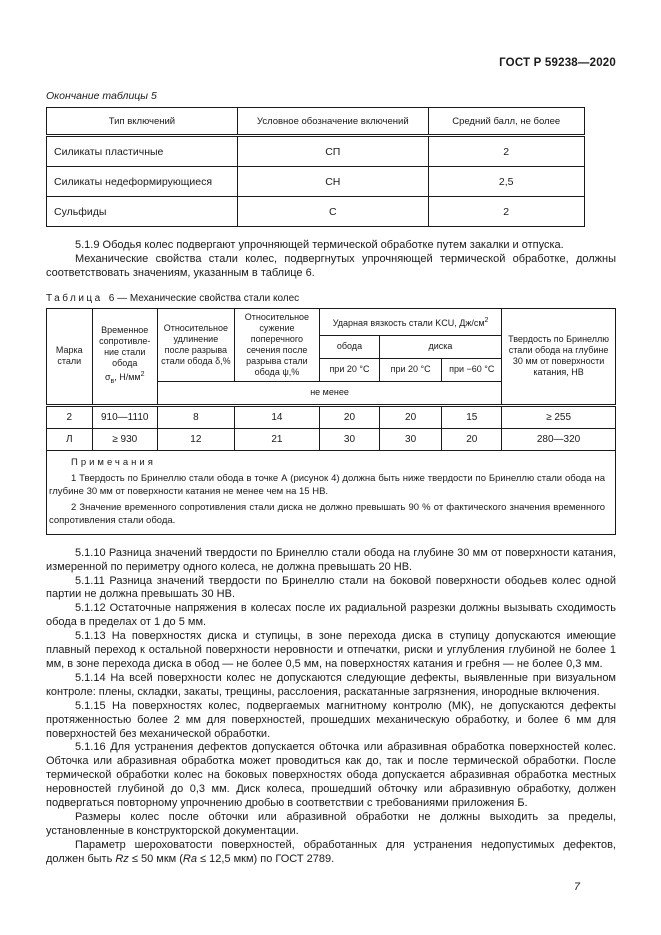  Describe the element at coordinates (195, 439) in the screenshot. I see `table6-cell: 12` at that location.